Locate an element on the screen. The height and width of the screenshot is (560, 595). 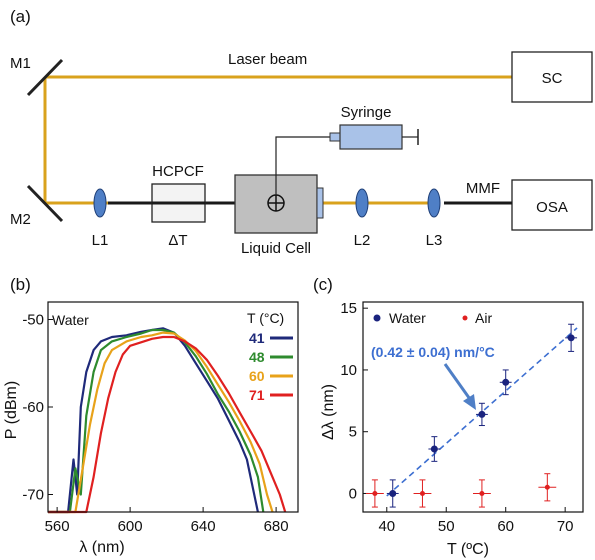
sc-label: SC is located at coordinates (552, 78).